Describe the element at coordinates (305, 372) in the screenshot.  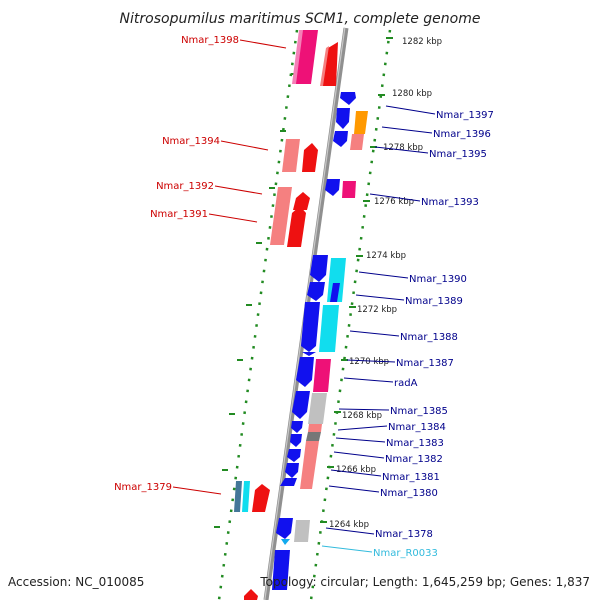
I see `gene-nmar-1387-body` at that location.